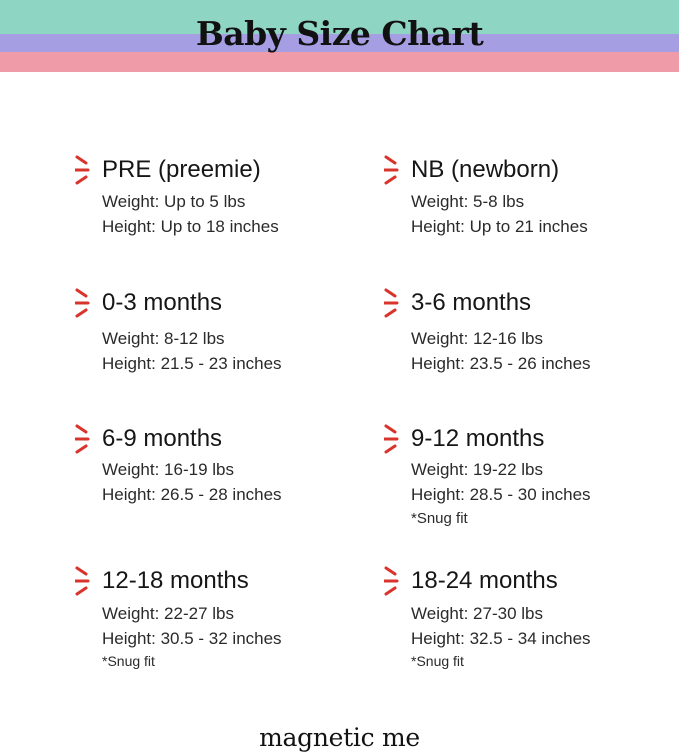 Image resolution: width=679 pixels, height=754 pixels. What do you see at coordinates (471, 302) in the screenshot?
I see `size-title: 3-6 months` at bounding box center [471, 302].